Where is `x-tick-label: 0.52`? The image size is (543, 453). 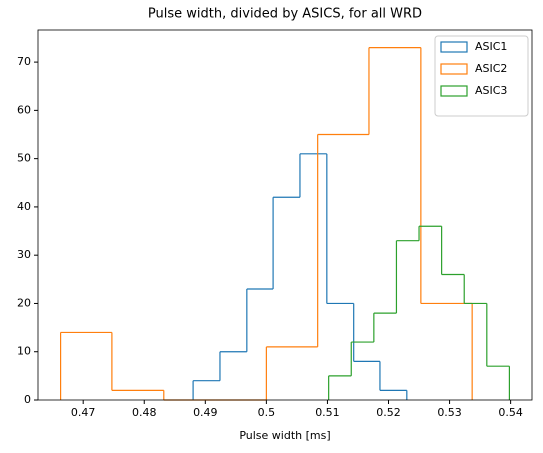 x-tick-label: 0.52 is located at coordinates (388, 412).